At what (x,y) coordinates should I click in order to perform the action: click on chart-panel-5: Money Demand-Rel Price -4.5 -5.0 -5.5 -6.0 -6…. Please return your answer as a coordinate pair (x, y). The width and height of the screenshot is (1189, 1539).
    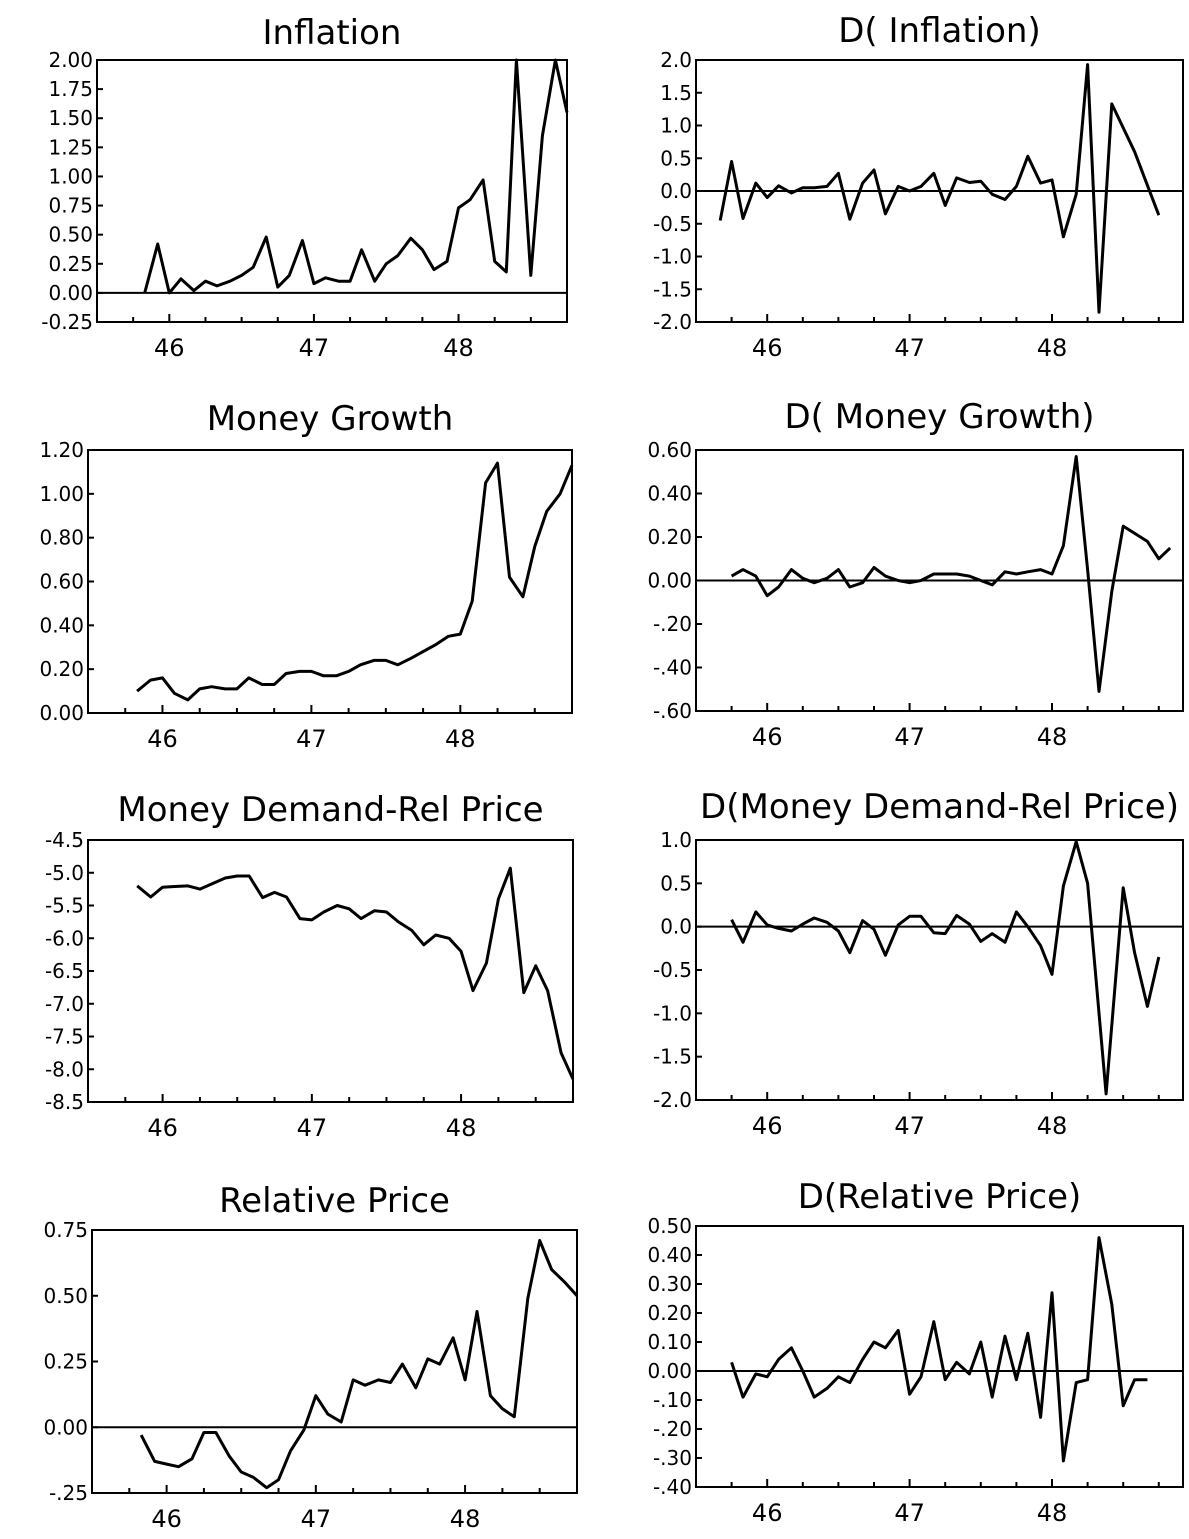
    Looking at the image, I should click on (310, 966).